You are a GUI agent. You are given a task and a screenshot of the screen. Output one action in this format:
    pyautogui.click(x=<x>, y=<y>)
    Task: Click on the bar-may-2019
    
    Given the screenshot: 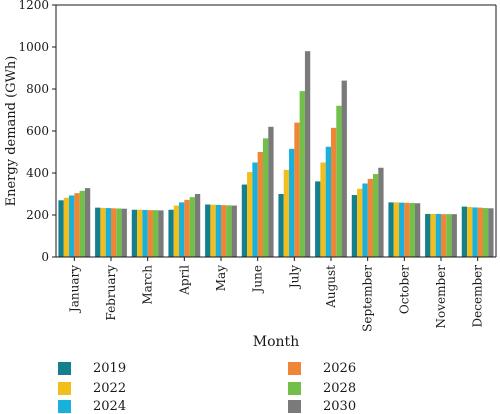 What is the action you would take?
    pyautogui.click(x=208, y=230)
    